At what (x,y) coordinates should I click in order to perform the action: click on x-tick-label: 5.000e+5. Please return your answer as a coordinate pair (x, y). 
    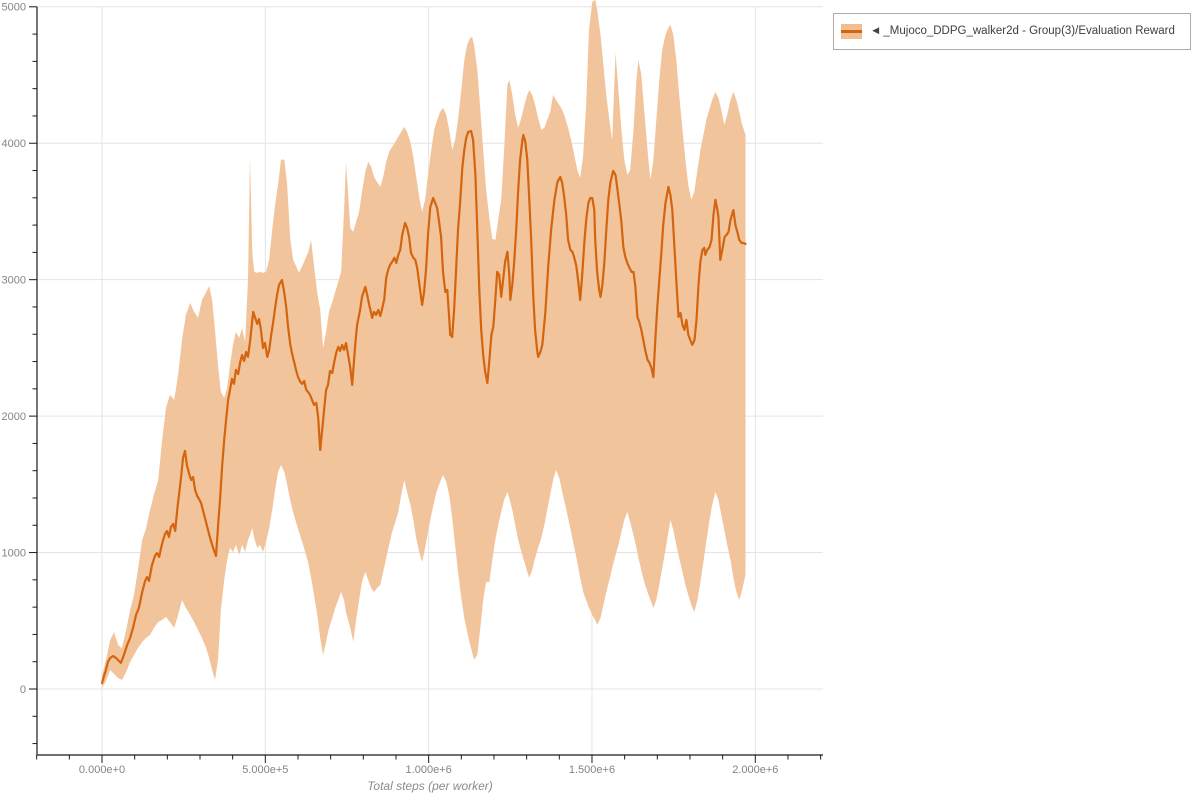
    Looking at the image, I should click on (265, 770).